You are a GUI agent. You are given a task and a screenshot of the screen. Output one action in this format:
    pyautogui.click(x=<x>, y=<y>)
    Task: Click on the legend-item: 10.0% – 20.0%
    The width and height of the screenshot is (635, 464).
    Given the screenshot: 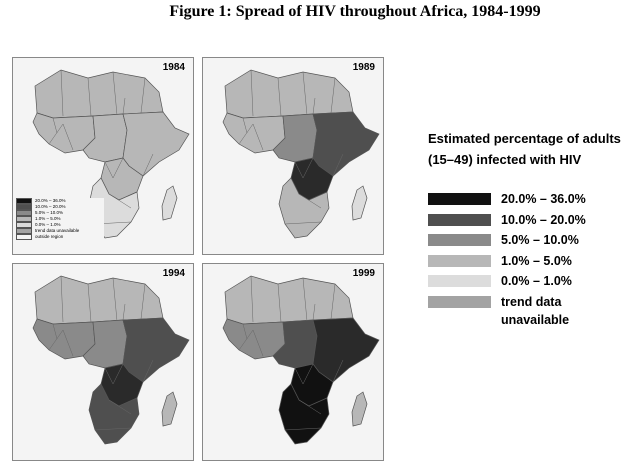 What is the action you would take?
    pyautogui.click(x=528, y=221)
    